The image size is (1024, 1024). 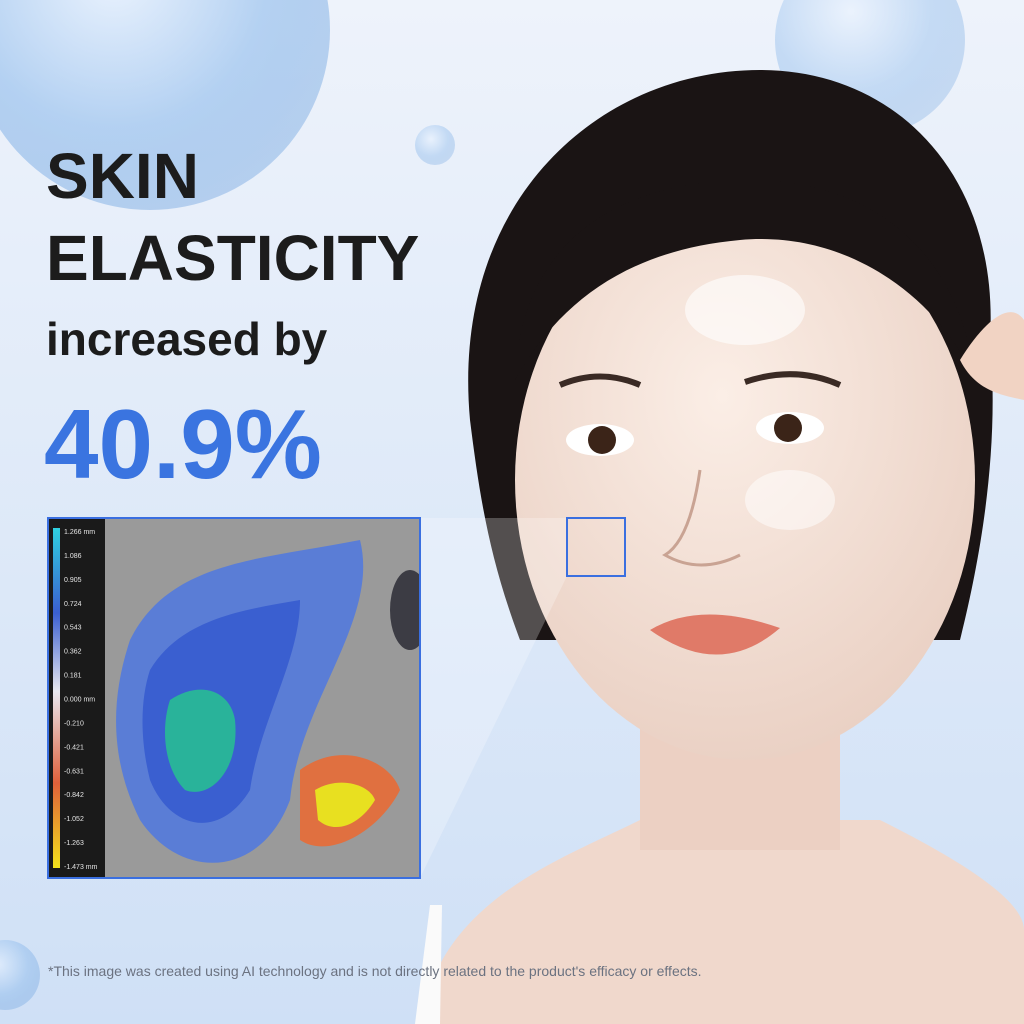 I want to click on scale-label: 0.000 mm, so click(x=79, y=700).